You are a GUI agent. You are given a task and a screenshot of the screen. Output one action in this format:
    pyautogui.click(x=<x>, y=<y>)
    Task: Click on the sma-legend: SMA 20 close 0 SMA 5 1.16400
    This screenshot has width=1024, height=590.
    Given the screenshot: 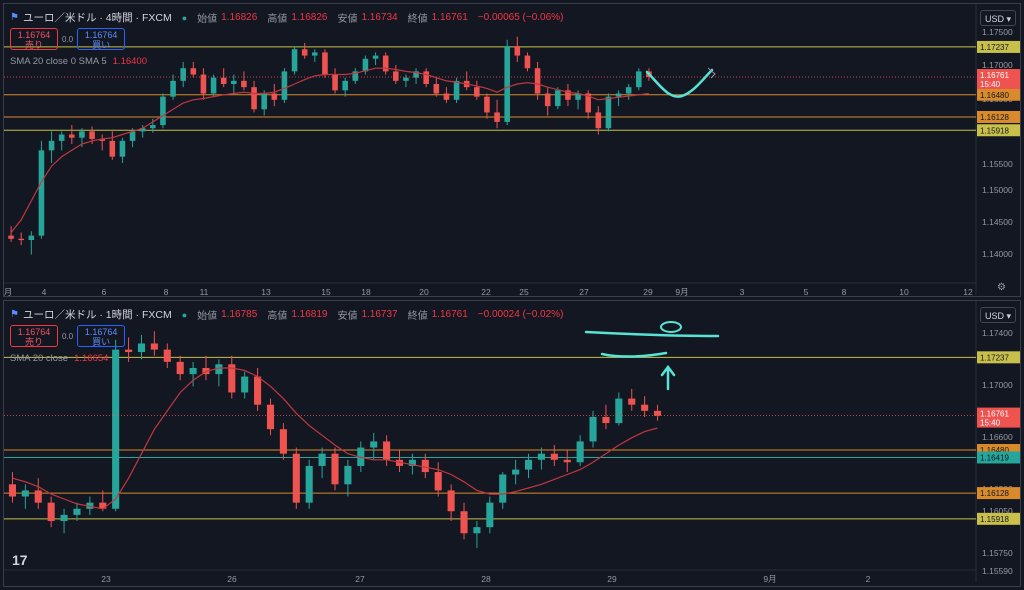 What is the action you would take?
    pyautogui.click(x=78, y=61)
    